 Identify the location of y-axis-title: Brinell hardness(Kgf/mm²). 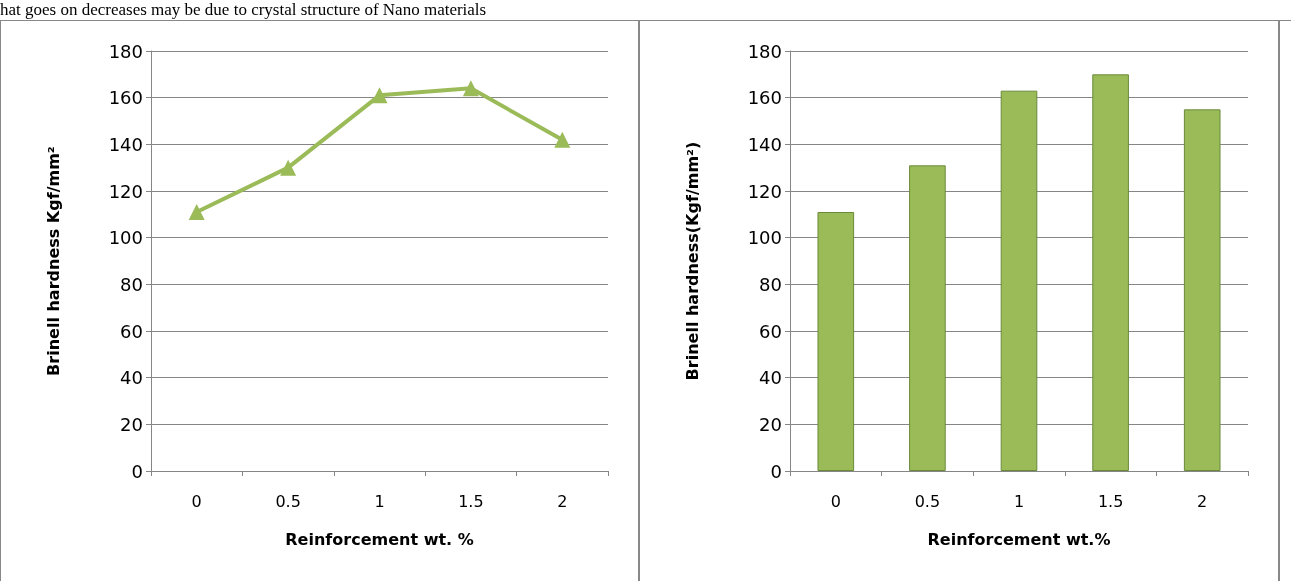
(692, 261).